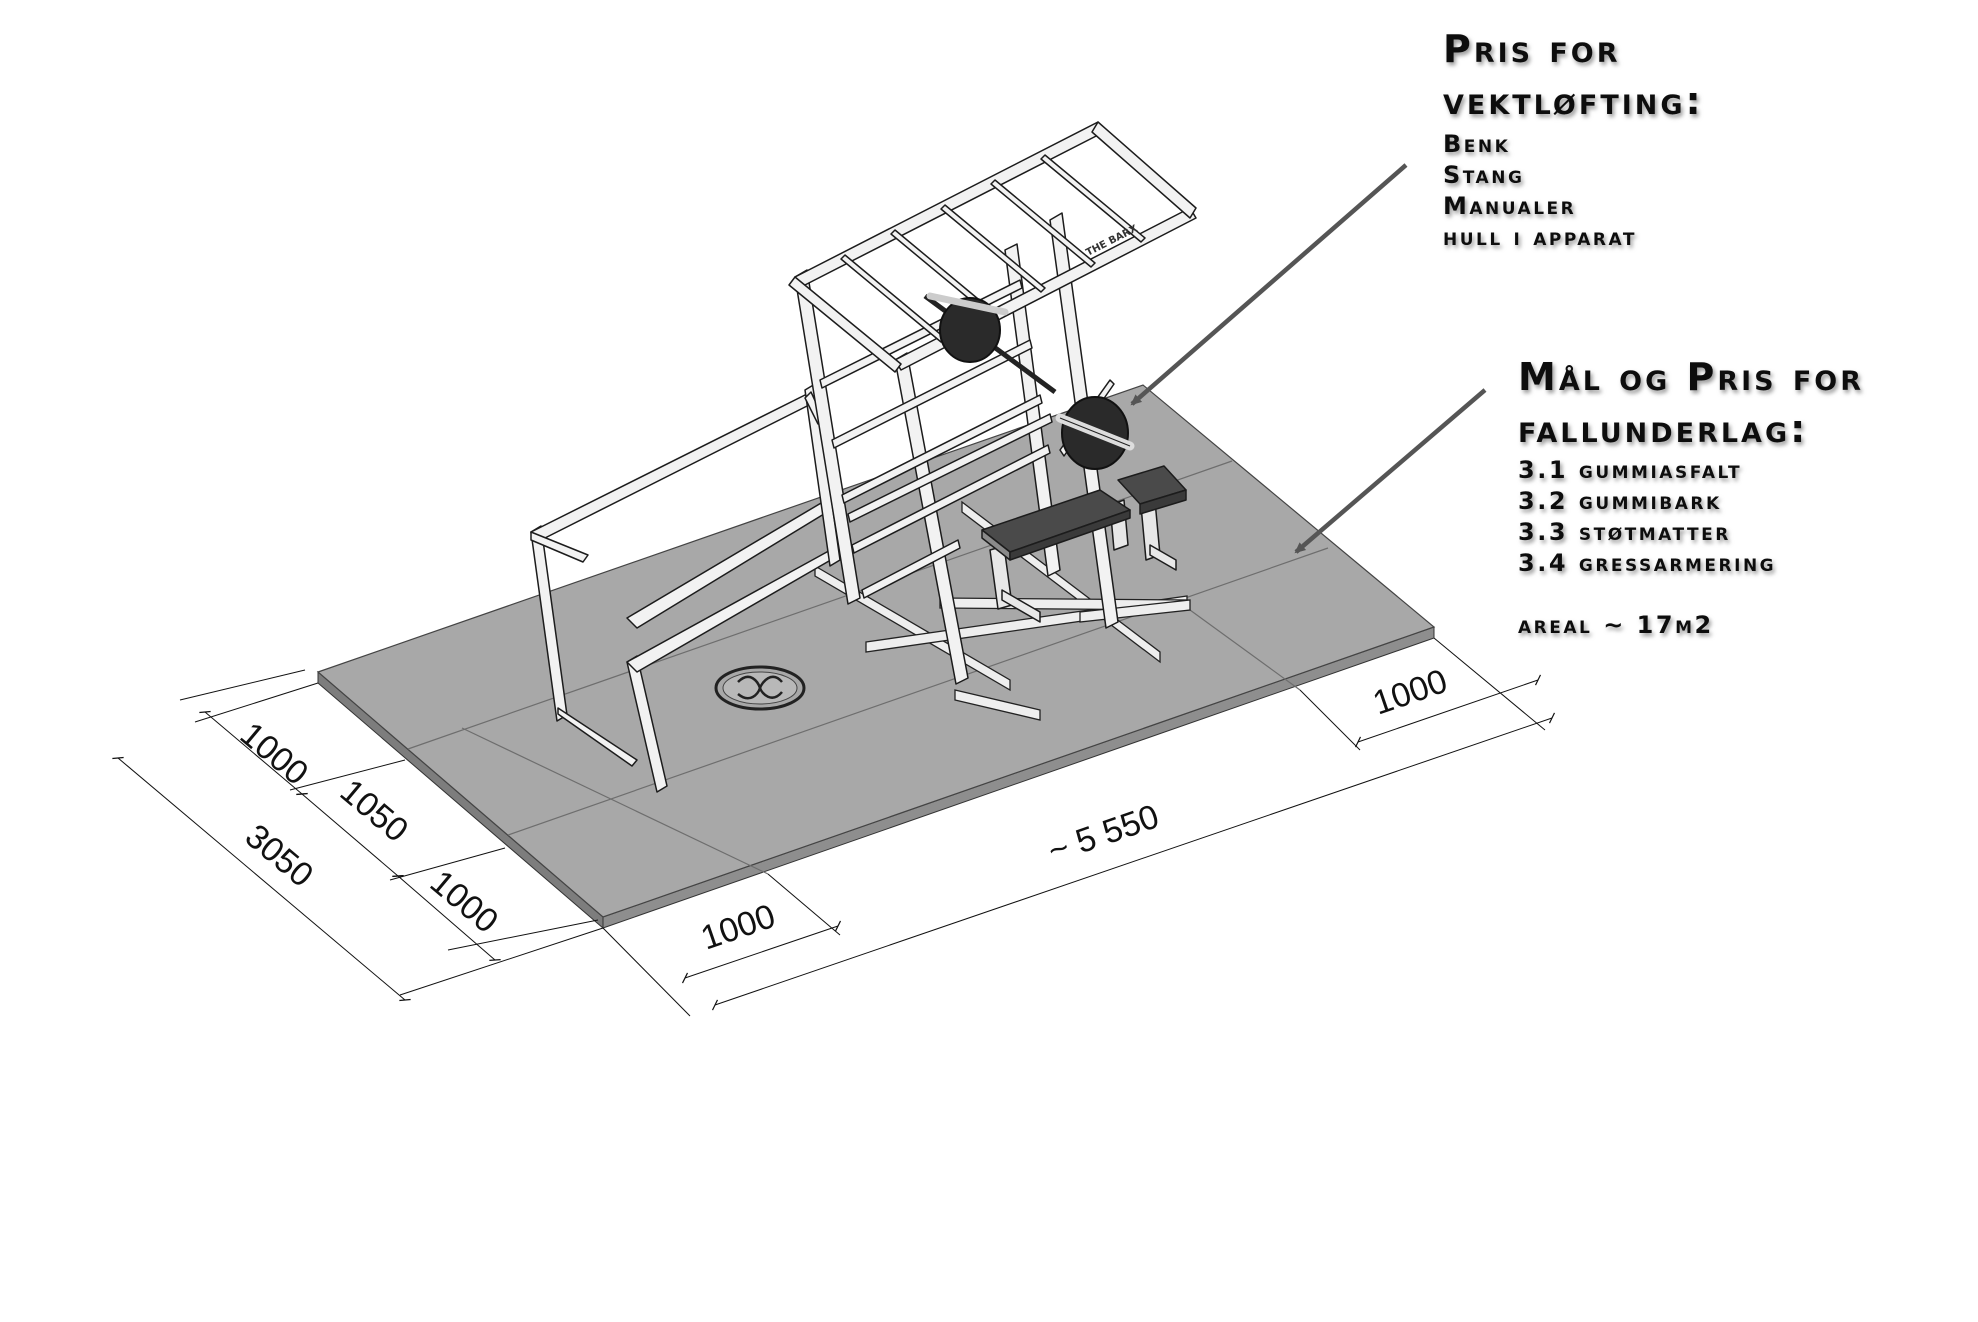  I want to click on underlay-item: 3.2 gummibark, so click(1620, 501).